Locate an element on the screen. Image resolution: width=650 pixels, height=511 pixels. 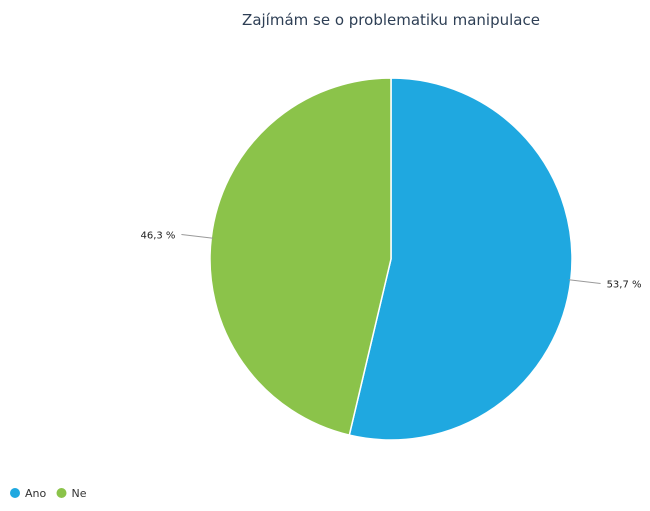
legend-label-ano: Ano is located at coordinates (35, 493).